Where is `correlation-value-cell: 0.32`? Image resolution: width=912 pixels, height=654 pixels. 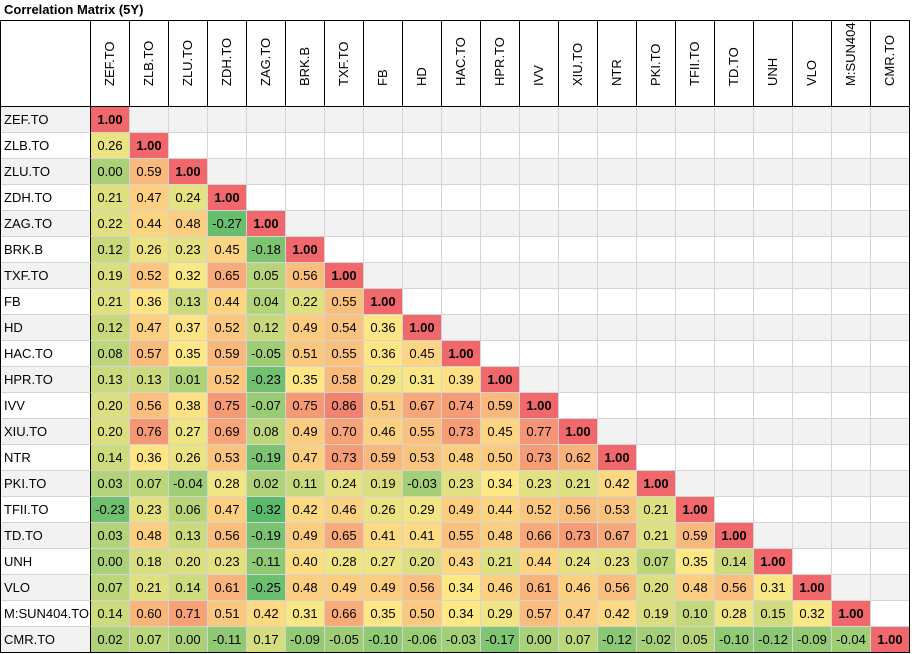 correlation-value-cell: 0.32 is located at coordinates (188, 276).